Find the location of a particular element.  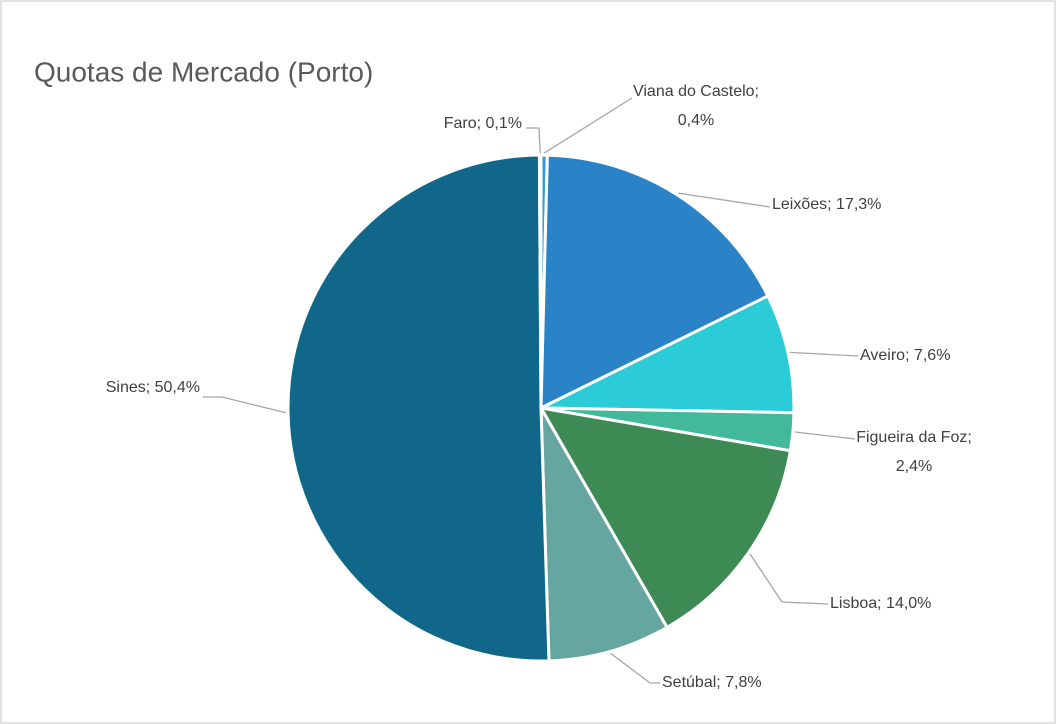

data-label: Faro; 0,1% is located at coordinates (483, 123).